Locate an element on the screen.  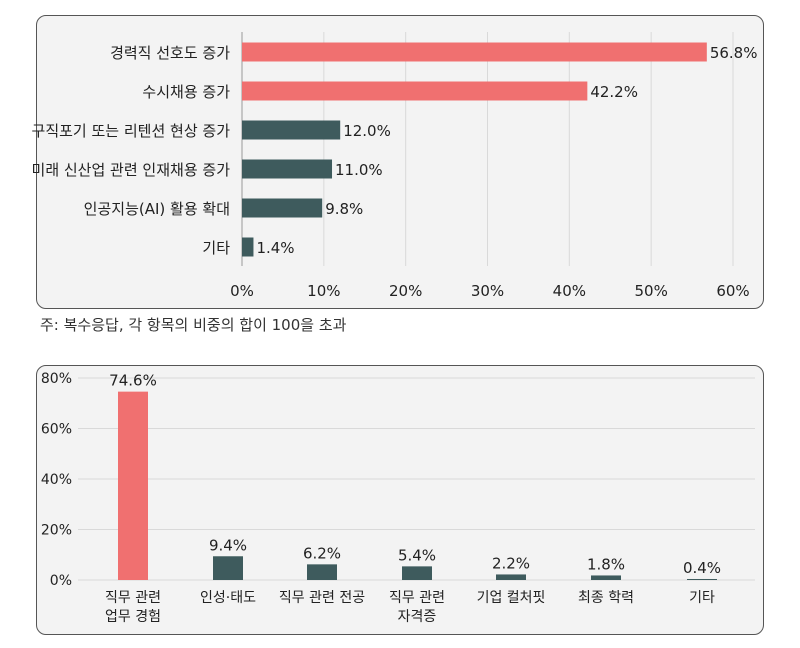
category-label: 자격증 is located at coordinates (417, 617).